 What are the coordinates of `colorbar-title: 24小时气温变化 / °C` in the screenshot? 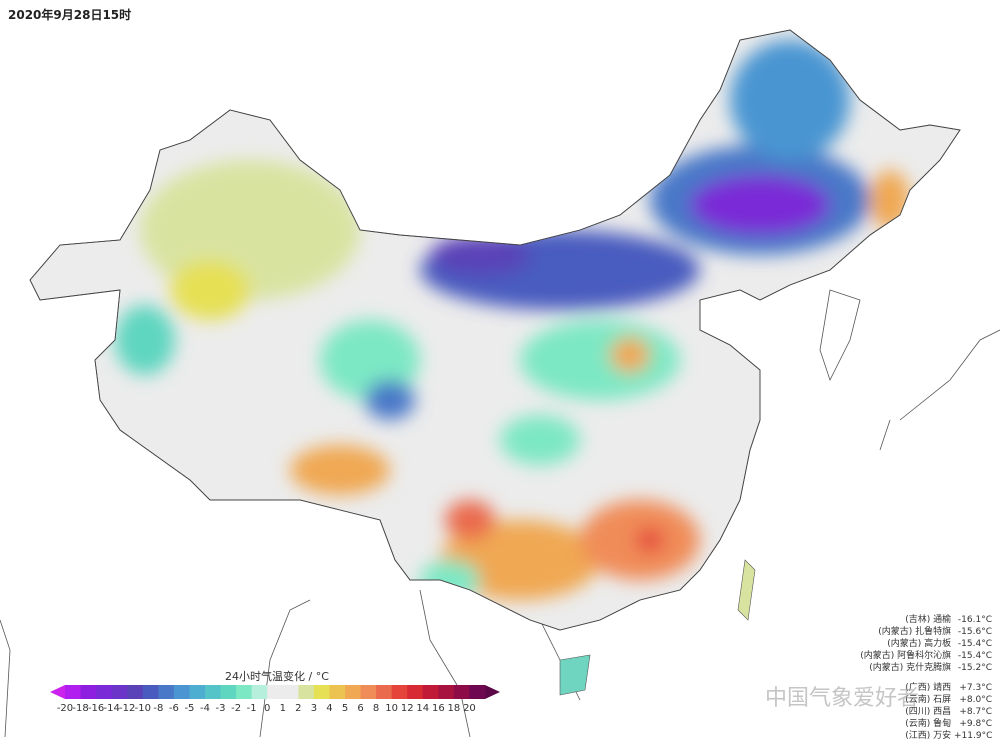 It's located at (277, 676).